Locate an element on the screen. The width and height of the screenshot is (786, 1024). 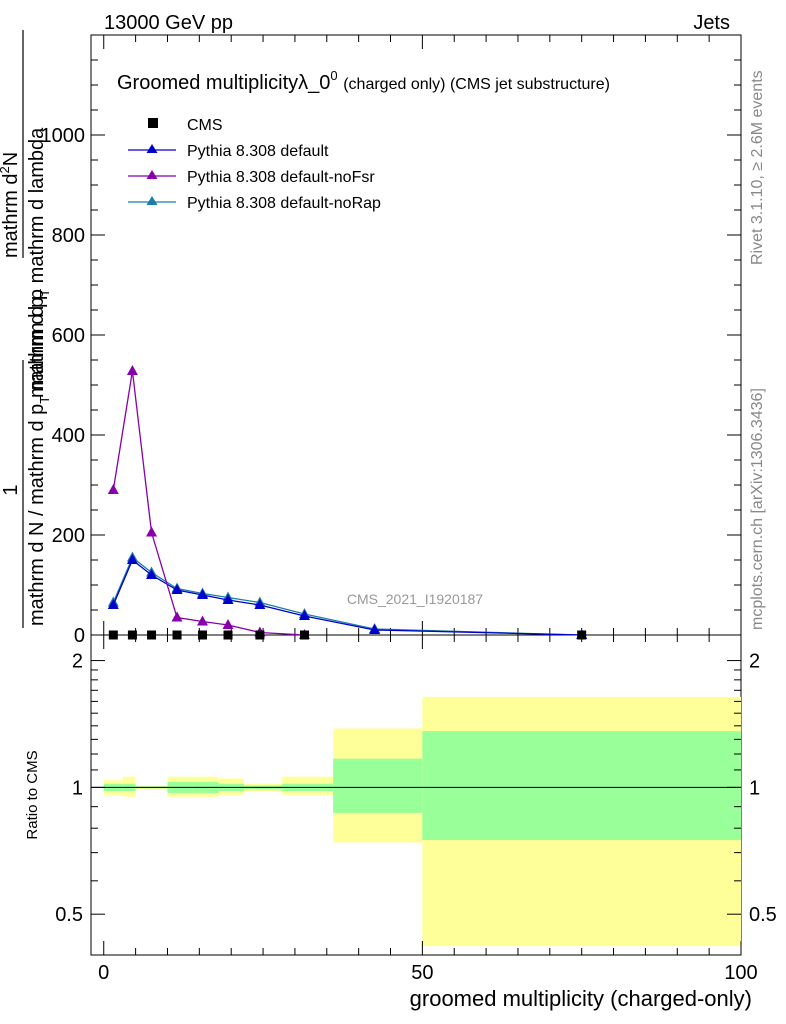
x-tick-label: 50 is located at coordinates (422, 973).